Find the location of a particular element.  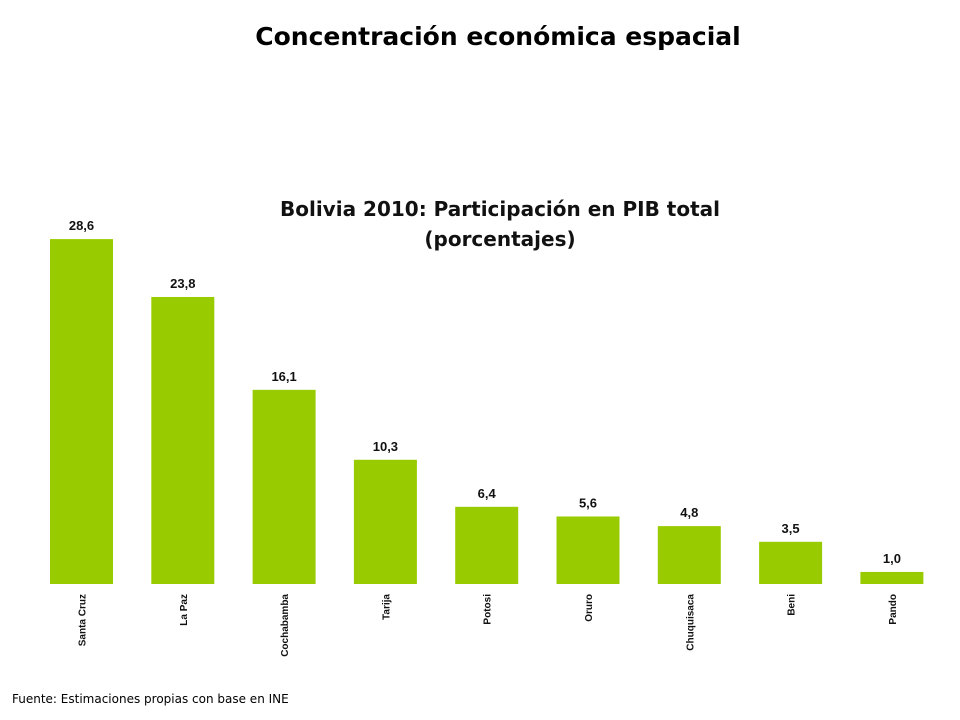

bar-beni is located at coordinates (791, 562).